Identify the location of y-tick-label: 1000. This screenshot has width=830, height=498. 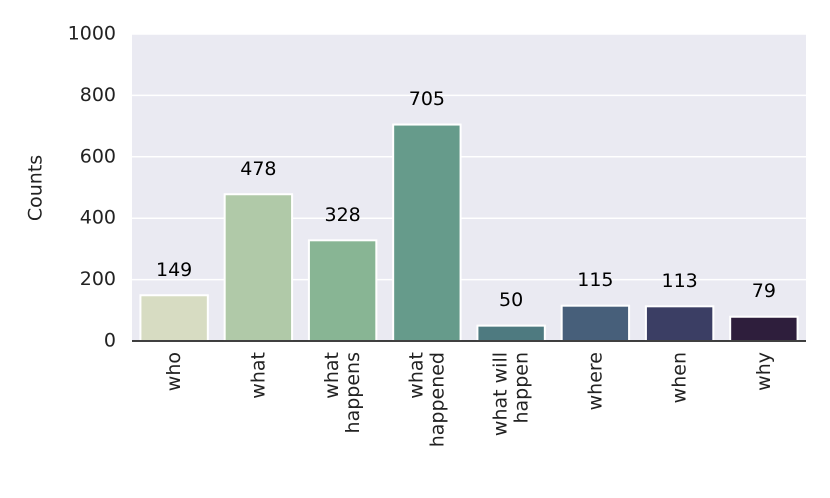
(92, 34).